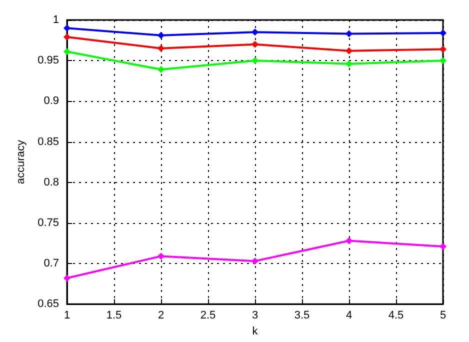 This screenshot has height=342, width=469. Describe the element at coordinates (48, 60) in the screenshot. I see `y-tick-label: 0.95` at that location.